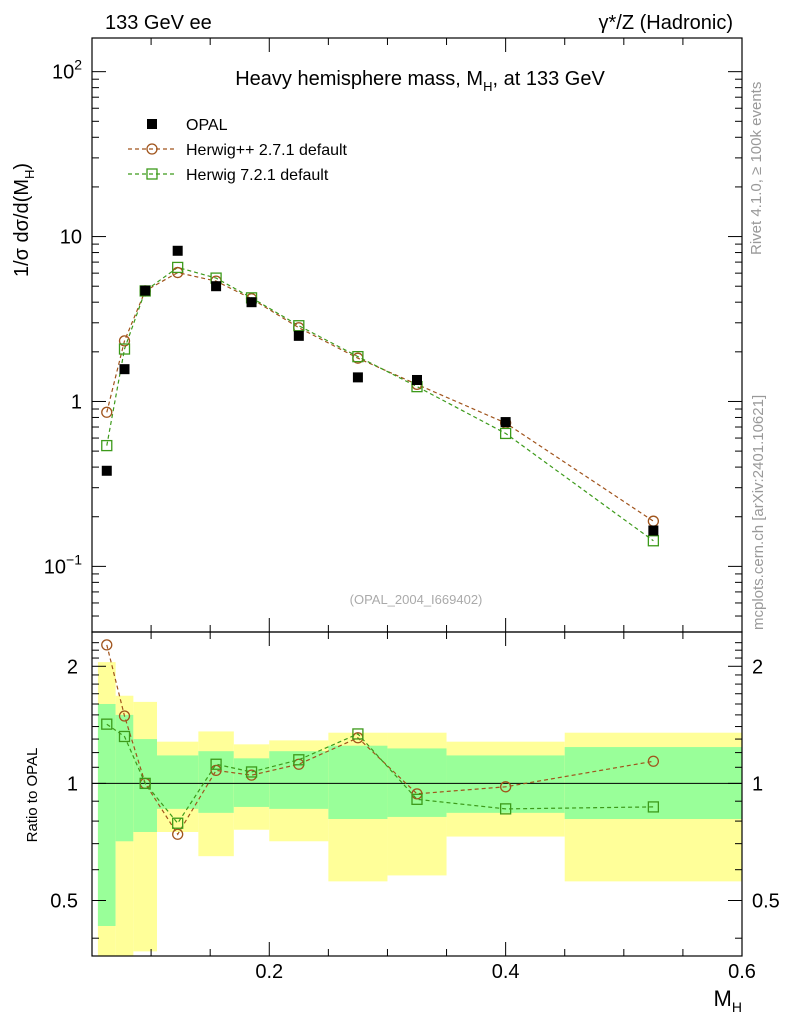 Image resolution: width=786 pixels, height=1024 pixels. What do you see at coordinates (757, 784) in the screenshot?
I see `ratio-y-tick-label-right: 1` at bounding box center [757, 784].